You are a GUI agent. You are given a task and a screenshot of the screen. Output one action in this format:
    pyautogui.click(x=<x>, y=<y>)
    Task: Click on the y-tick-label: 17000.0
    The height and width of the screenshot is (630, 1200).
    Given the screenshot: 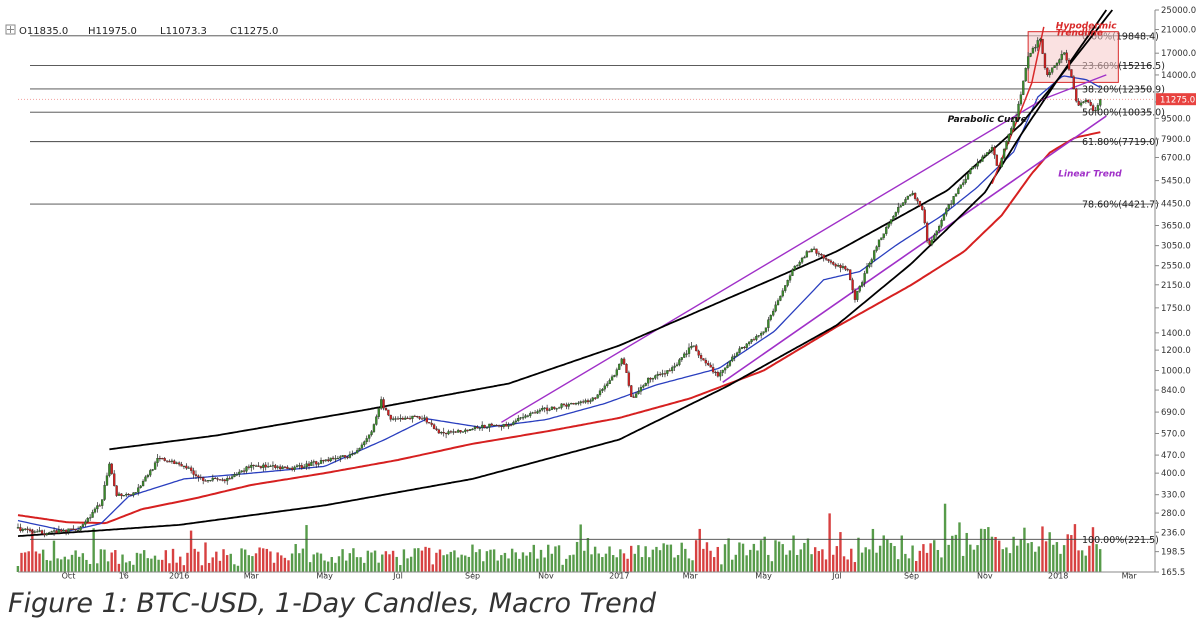 What is the action you would take?
    pyautogui.click(x=1178, y=54)
    